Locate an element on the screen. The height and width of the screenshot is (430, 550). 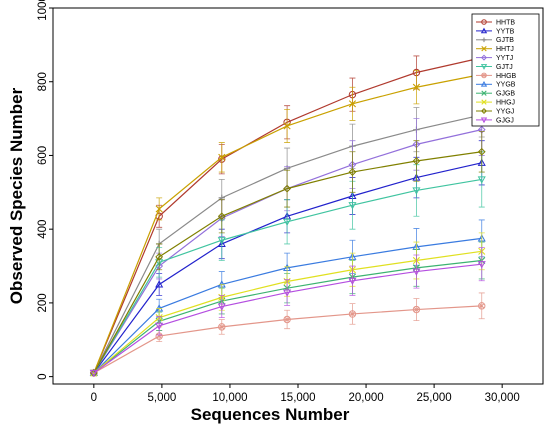
legend-label: GJGB is located at coordinates (505, 94).